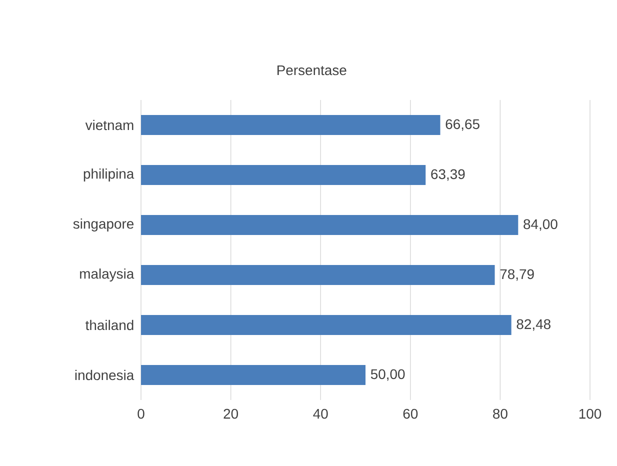 This screenshot has width=617, height=466. Describe the element at coordinates (320, 413) in the screenshot. I see `x-tick-label: 40` at that location.